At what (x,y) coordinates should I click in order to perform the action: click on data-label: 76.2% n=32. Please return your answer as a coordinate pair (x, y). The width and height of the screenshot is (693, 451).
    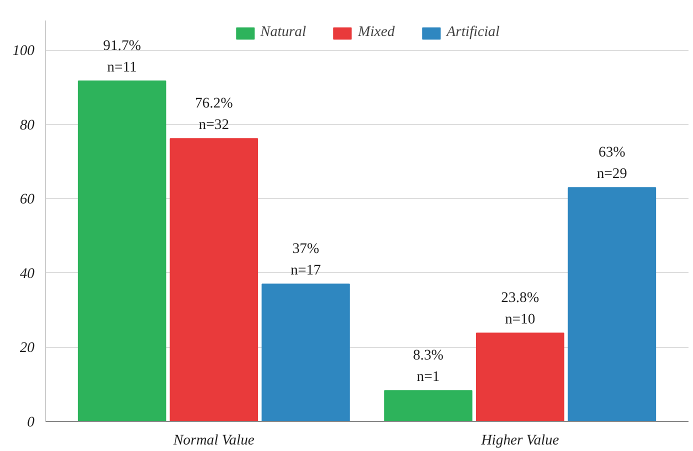
    Looking at the image, I should click on (213, 114).